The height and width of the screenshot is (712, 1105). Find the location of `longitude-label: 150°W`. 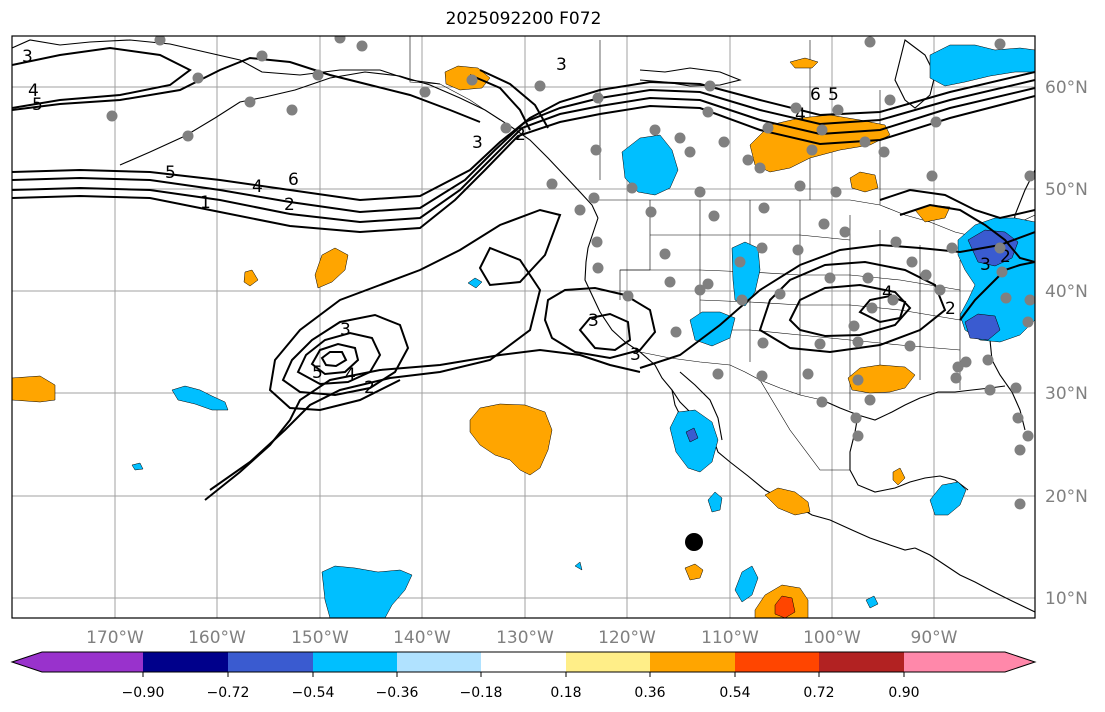

longitude-label: 150°W is located at coordinates (320, 638).